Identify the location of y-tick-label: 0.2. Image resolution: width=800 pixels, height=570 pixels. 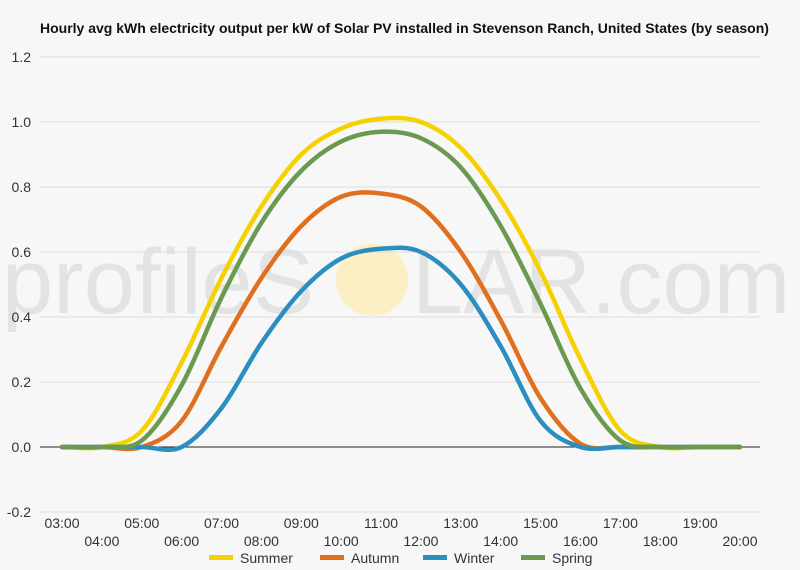
(22, 382).